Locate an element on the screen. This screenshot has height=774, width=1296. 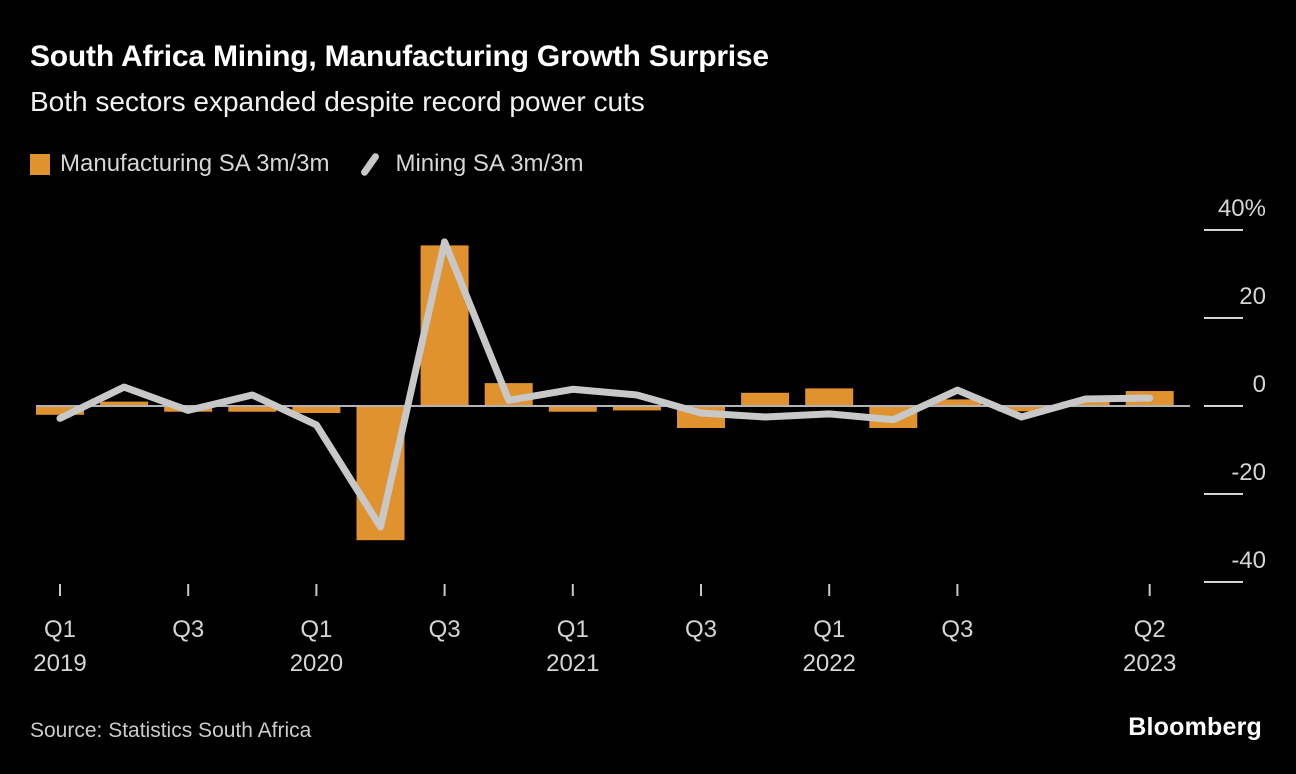
bar-q4-2021 is located at coordinates (765, 399).